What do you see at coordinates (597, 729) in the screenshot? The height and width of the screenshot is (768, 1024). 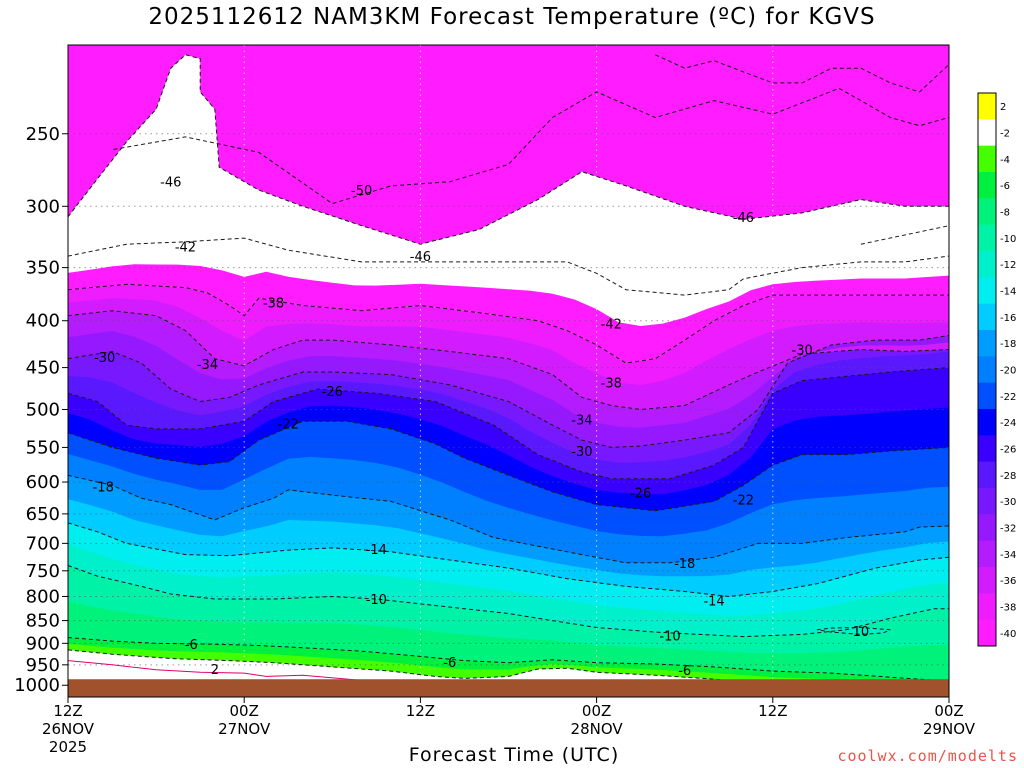 I see `x-tick-label: 28NOV` at bounding box center [597, 729].